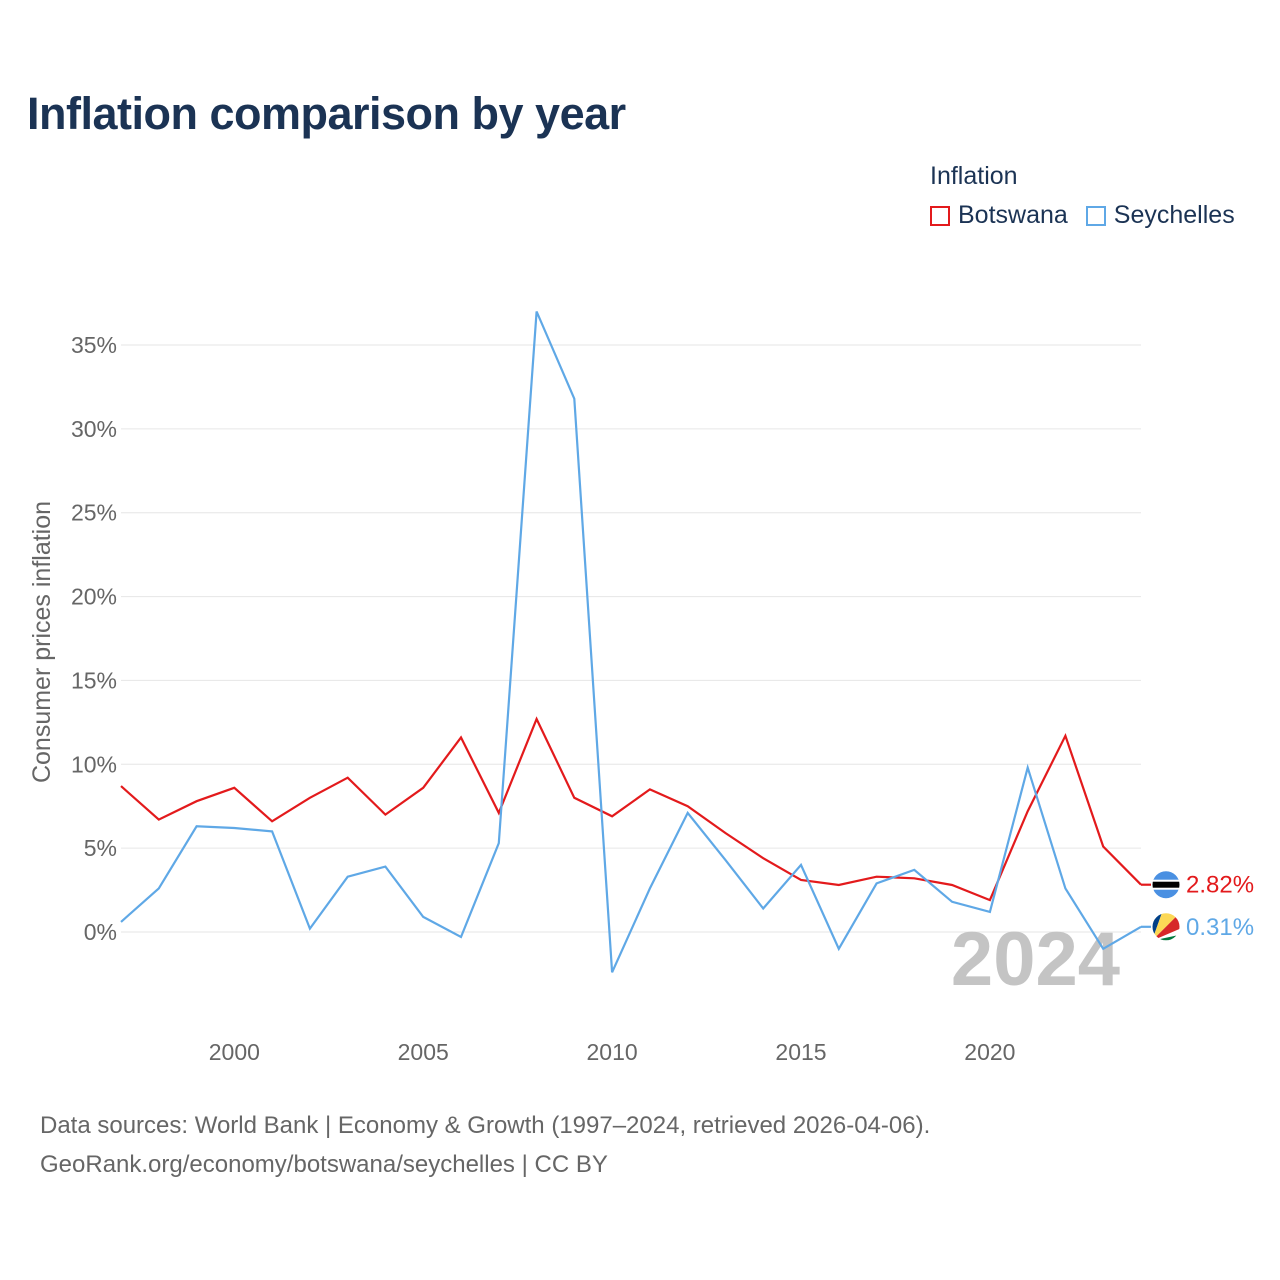 This screenshot has width=1280, height=1280. I want to click on end-label-seychelles: 0.31%, so click(1220, 927).